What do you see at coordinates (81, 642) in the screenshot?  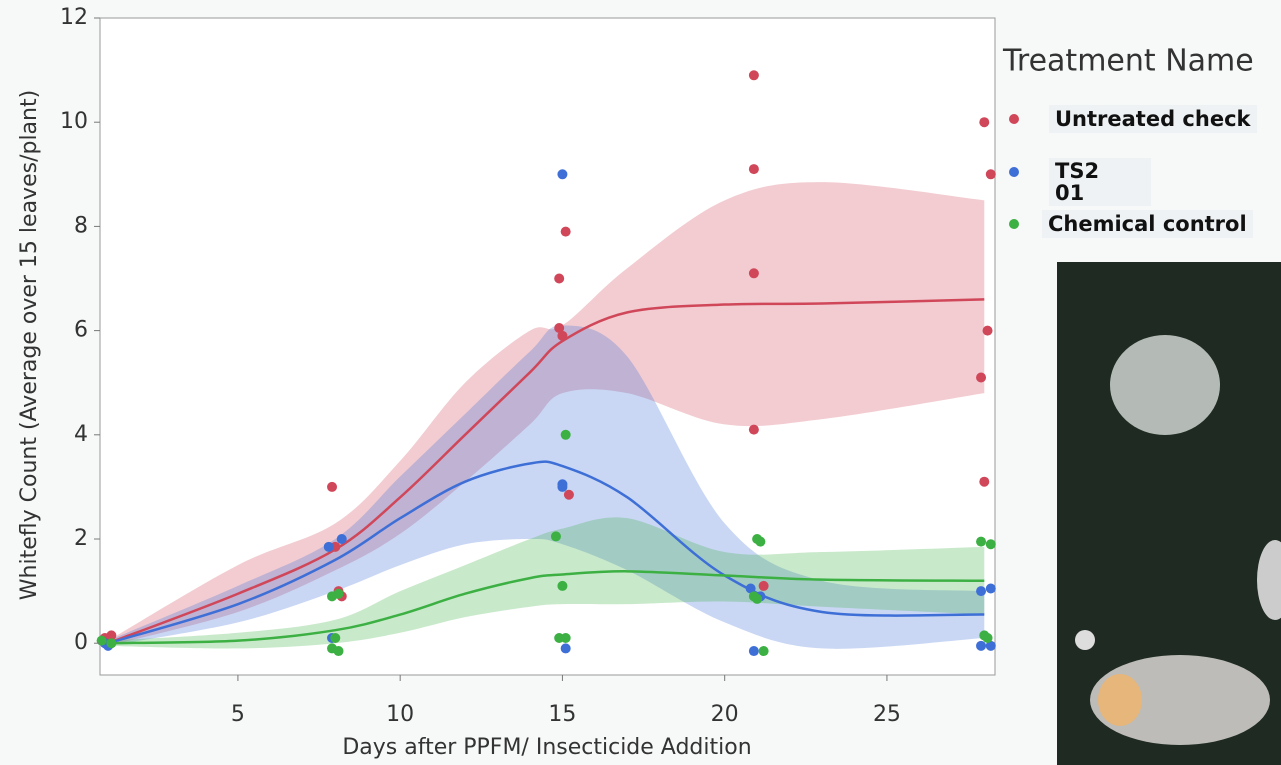 I see `y-tick-label: 0` at bounding box center [81, 642].